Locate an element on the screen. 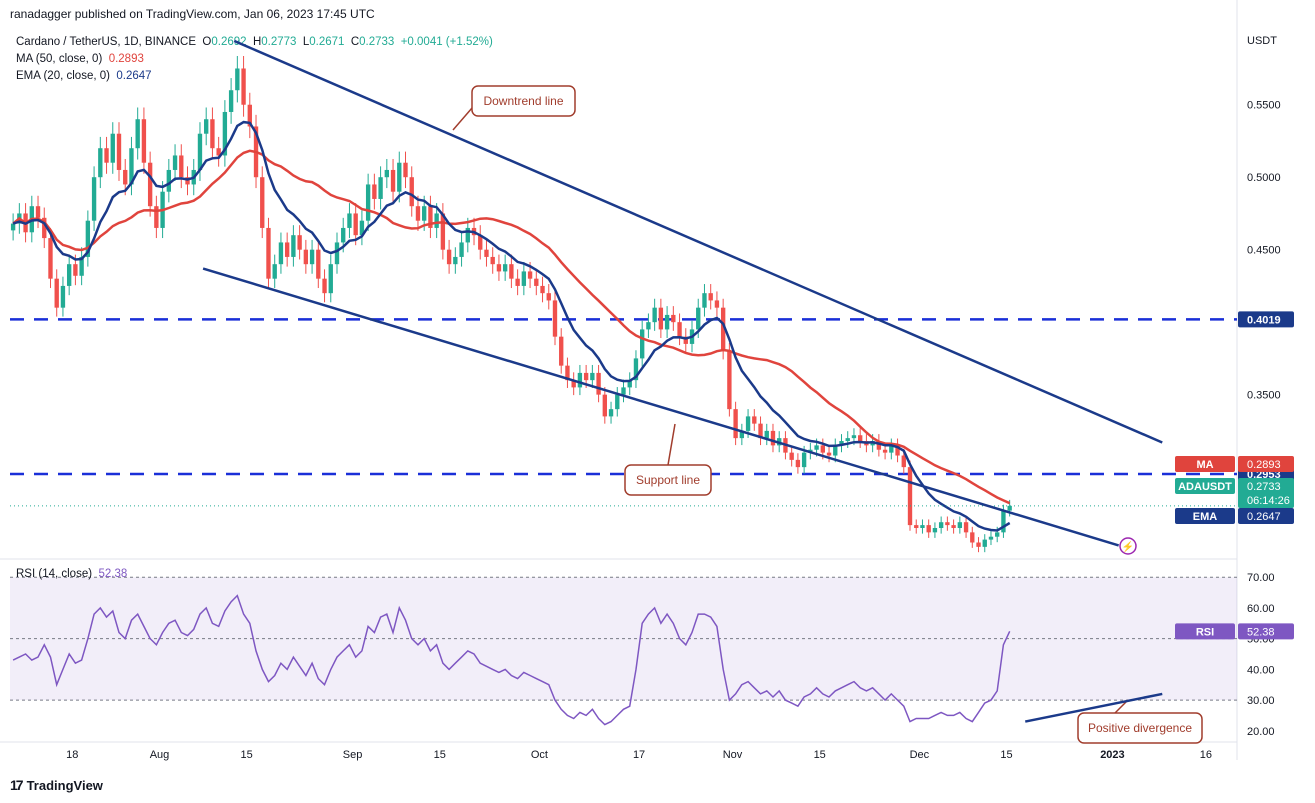  downtrend-callout-text: Downtrend line is located at coordinates (523, 101).